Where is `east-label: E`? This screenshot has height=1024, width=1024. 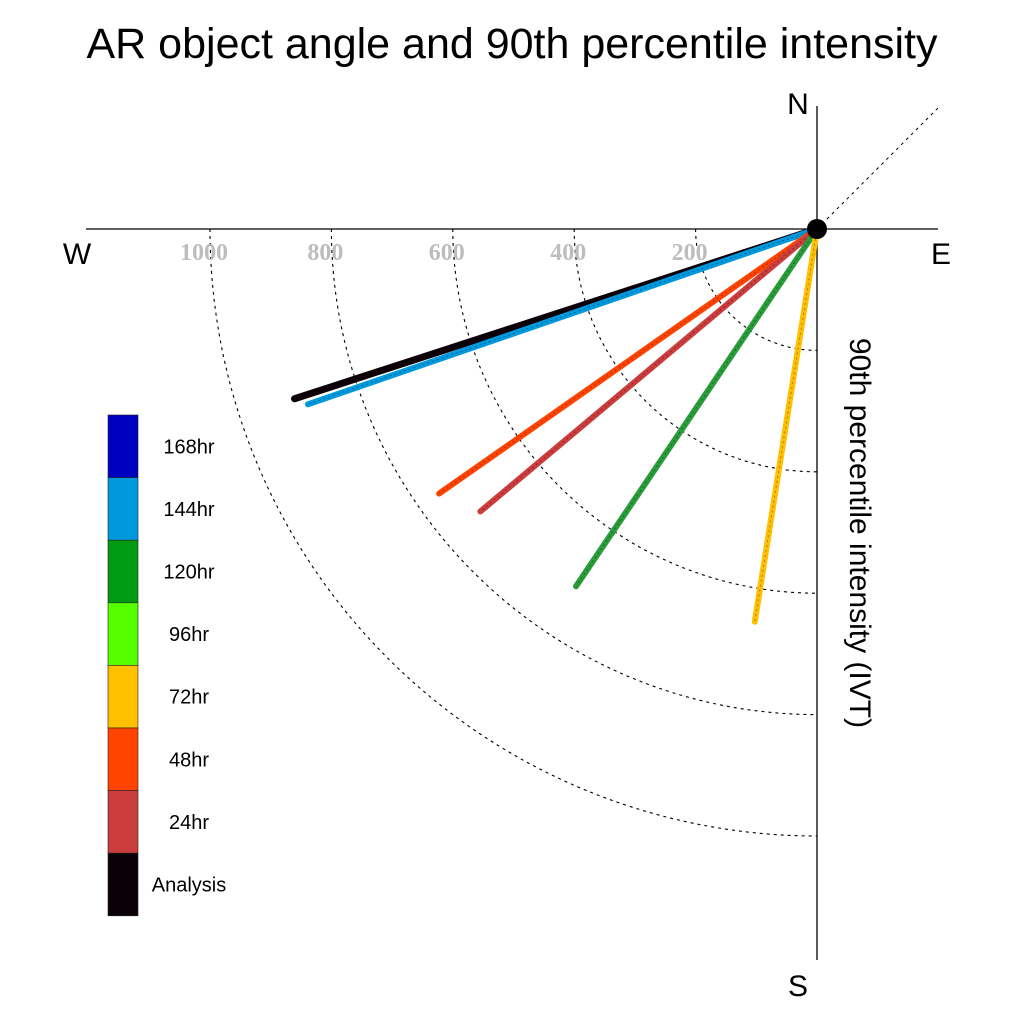 east-label: E is located at coordinates (941, 254).